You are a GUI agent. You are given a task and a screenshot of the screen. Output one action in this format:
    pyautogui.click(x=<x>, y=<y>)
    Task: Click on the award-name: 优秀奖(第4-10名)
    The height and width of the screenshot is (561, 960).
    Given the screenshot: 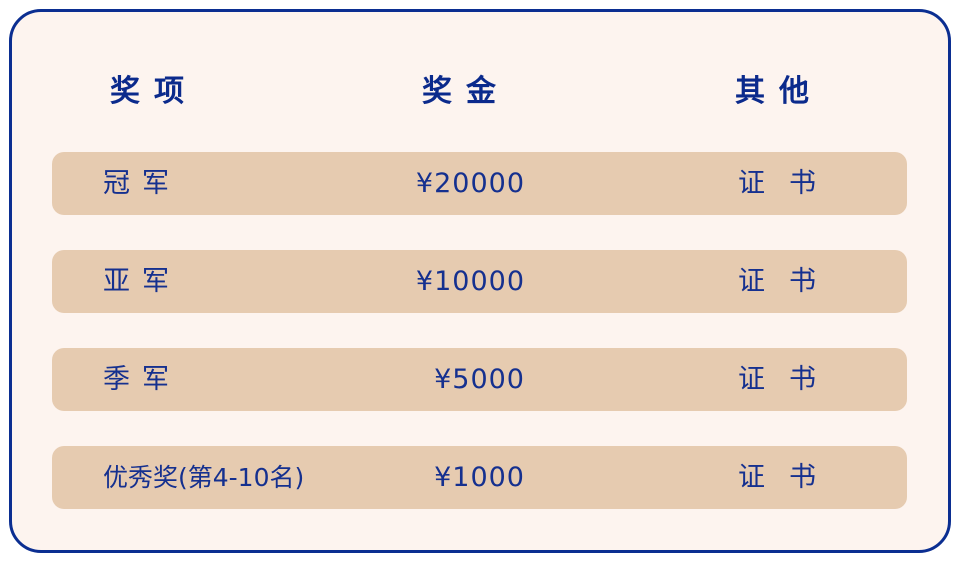 What is the action you would take?
    pyautogui.click(x=204, y=477)
    